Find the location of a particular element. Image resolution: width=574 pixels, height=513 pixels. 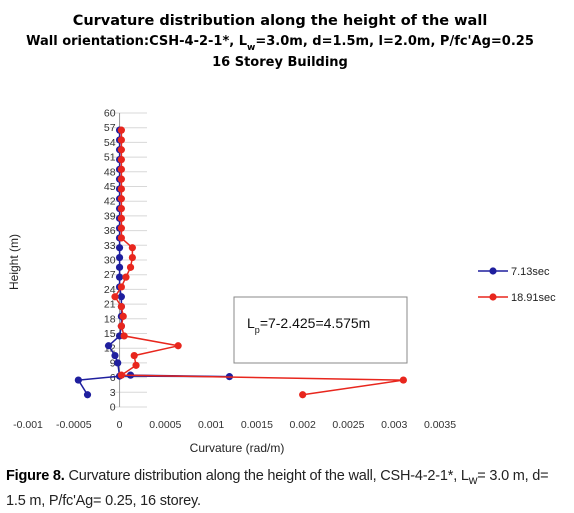

caption-label: Figure 8. is located at coordinates (35, 476).